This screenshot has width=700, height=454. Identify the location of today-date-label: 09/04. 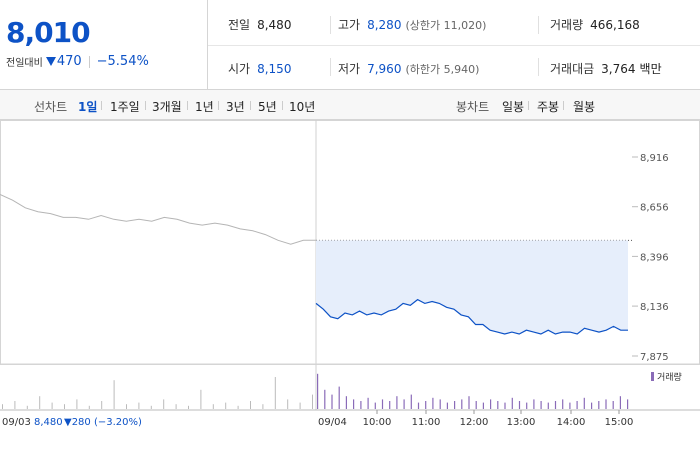
(332, 422).